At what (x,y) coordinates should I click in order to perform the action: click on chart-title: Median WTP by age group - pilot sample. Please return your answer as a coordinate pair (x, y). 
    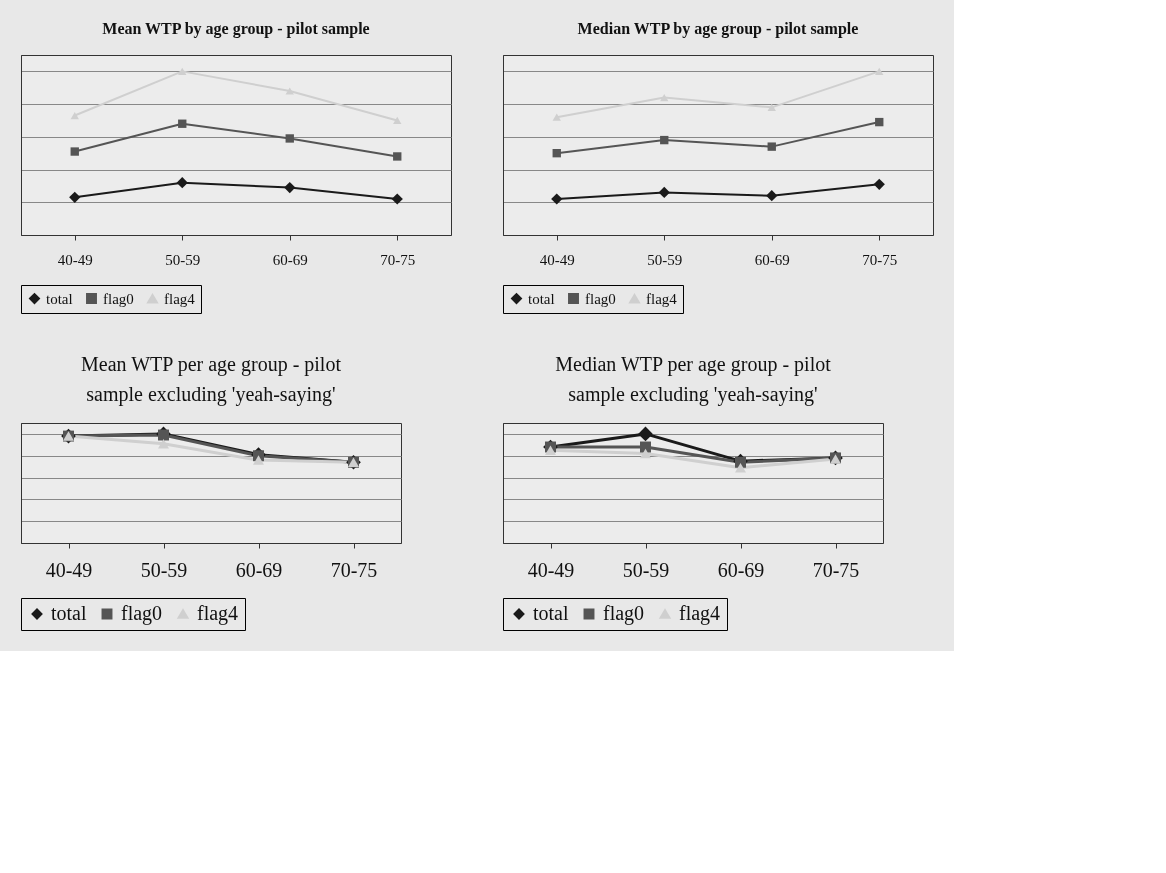
    Looking at the image, I should click on (718, 29).